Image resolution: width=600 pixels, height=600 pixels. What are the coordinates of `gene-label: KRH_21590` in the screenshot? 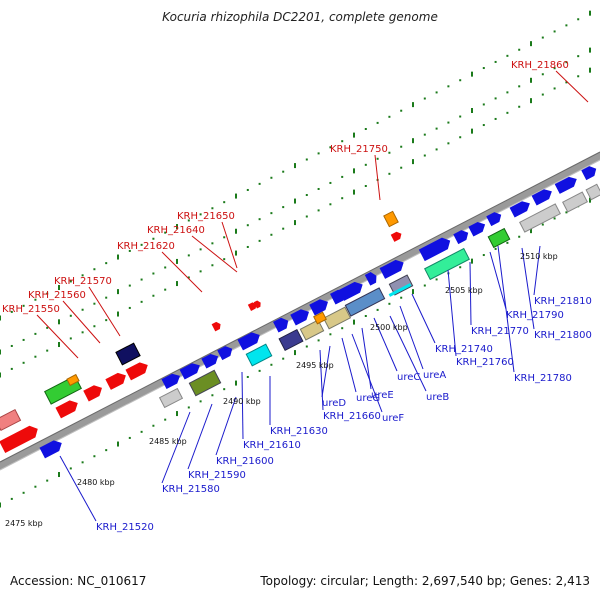 It's located at (217, 475).